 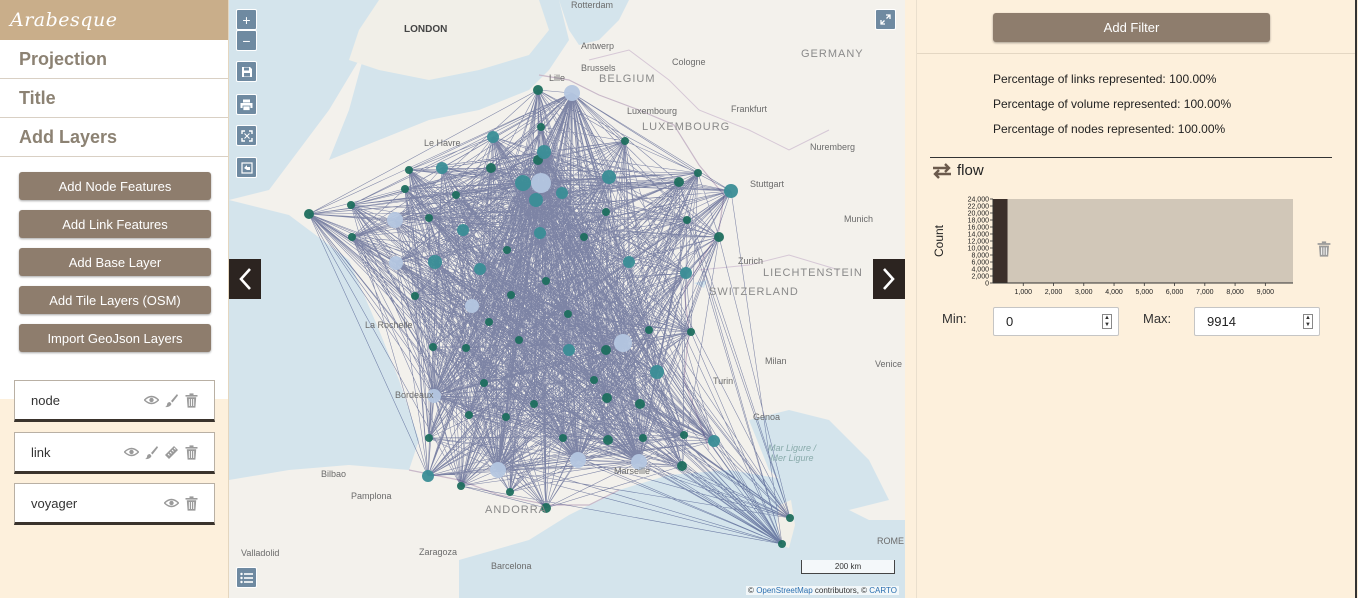 I want to click on section-add-layers: Add Layers, so click(x=114, y=137).